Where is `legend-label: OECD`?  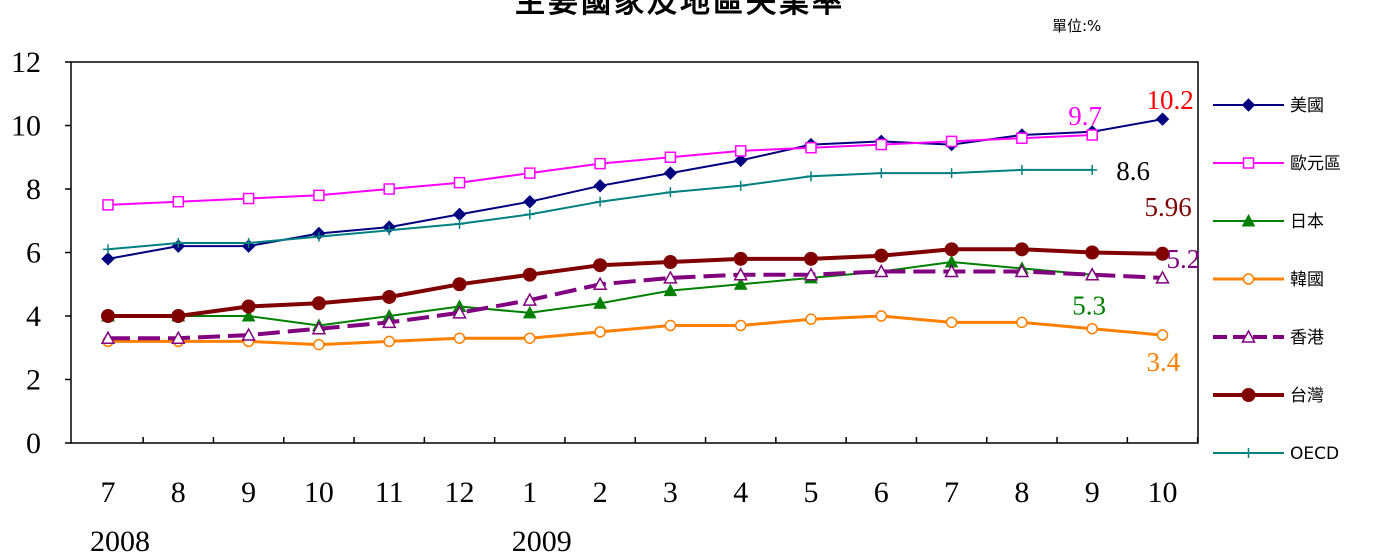
legend-label: OECD is located at coordinates (1314, 454).